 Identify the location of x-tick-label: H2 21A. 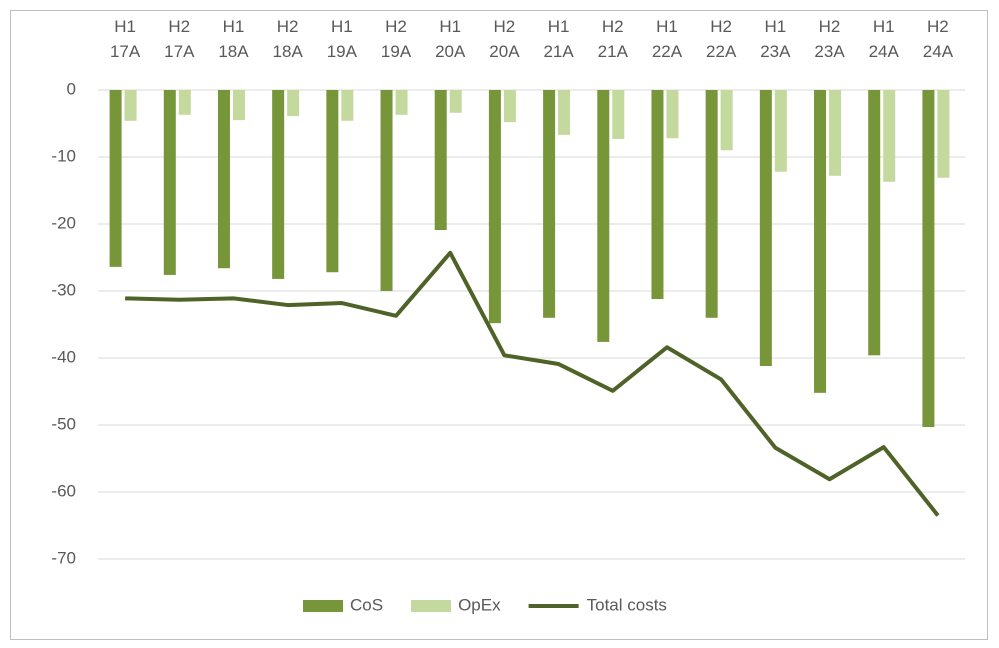
(612, 39).